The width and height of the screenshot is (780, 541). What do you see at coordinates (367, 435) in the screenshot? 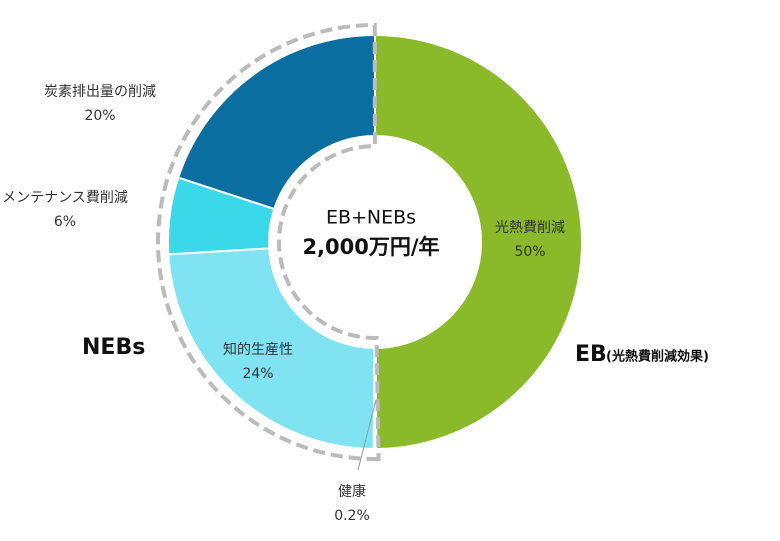
I see `leader-line` at bounding box center [367, 435].